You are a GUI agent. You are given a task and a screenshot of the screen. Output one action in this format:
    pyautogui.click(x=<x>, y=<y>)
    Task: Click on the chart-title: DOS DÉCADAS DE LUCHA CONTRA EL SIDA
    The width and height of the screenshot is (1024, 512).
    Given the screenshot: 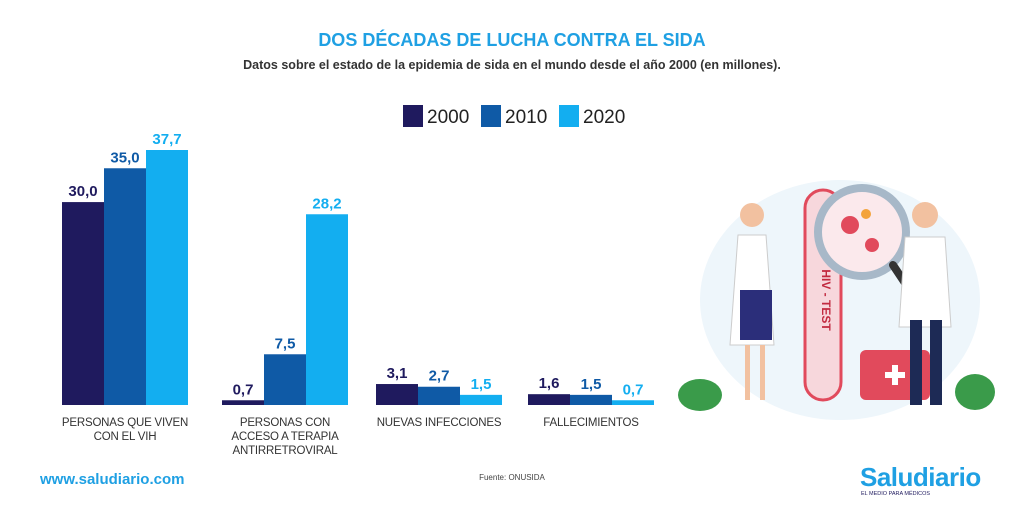 What is the action you would take?
    pyautogui.click(x=511, y=39)
    